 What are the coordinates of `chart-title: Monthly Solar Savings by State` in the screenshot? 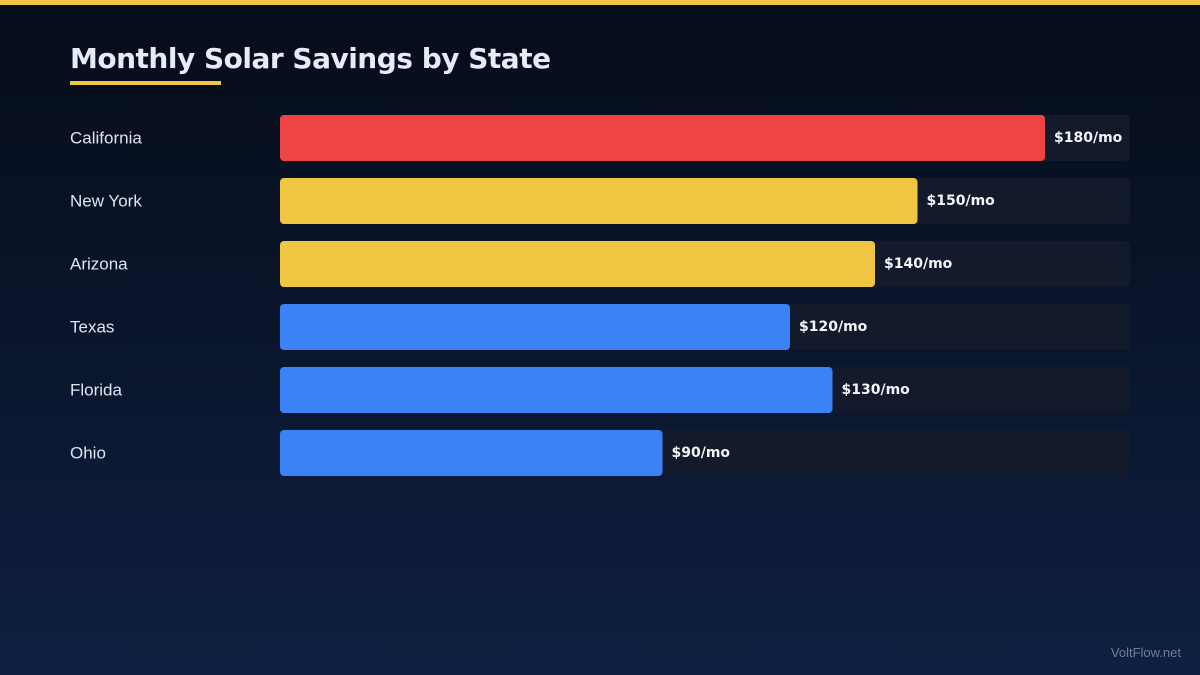 It's located at (310, 58).